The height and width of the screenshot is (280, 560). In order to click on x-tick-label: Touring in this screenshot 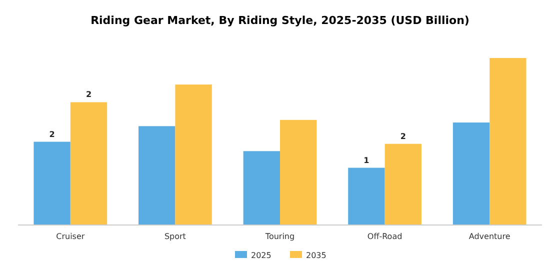, I will do `click(279, 236)`.